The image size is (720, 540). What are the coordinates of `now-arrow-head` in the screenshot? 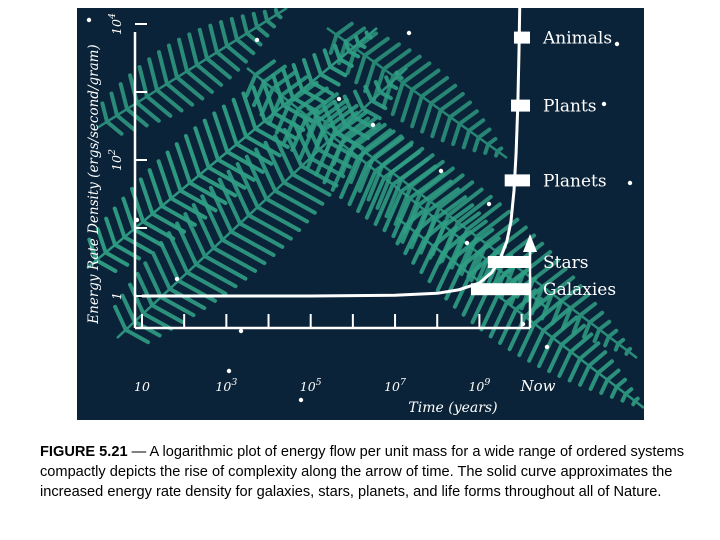 It's located at (530, 243).